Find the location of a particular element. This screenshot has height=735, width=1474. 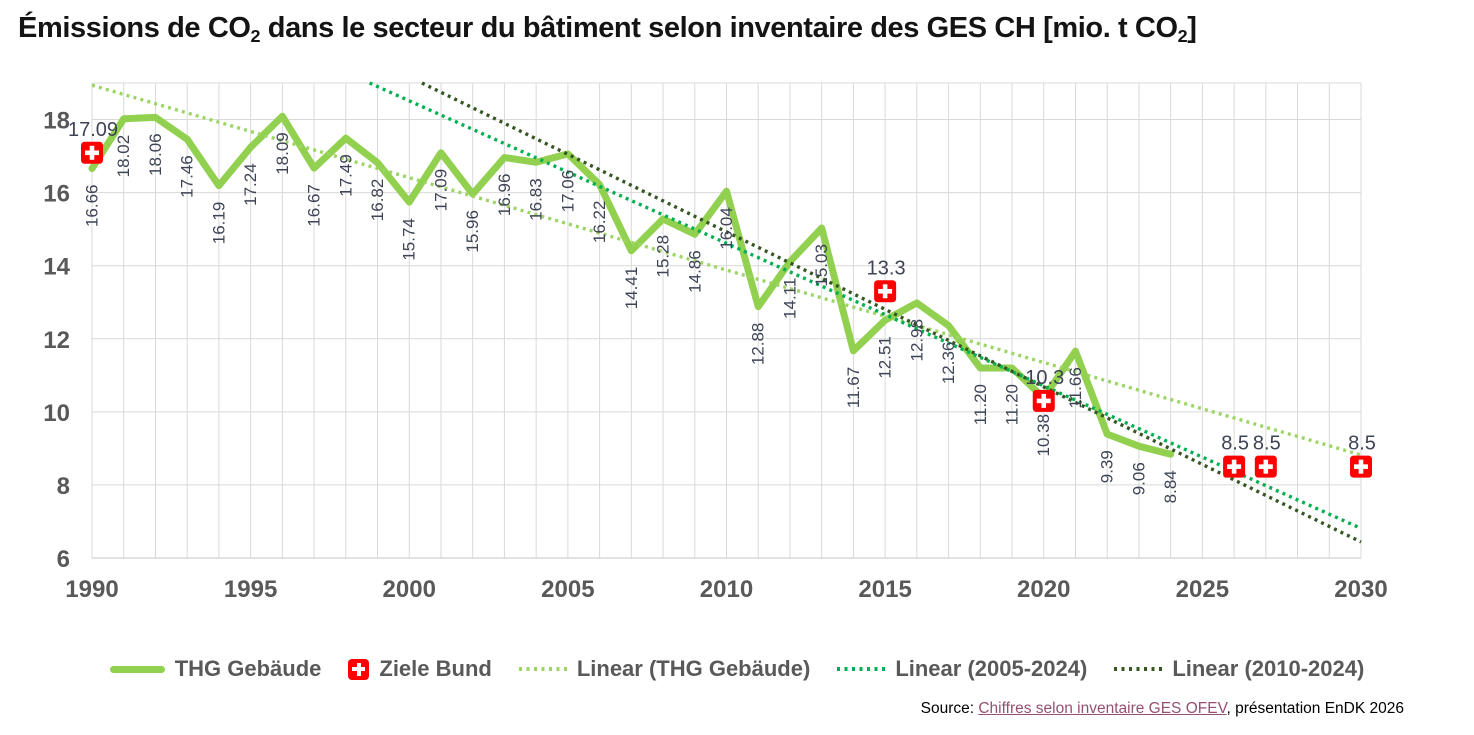

x-axis-tick-label: 2025 is located at coordinates (1202, 589).